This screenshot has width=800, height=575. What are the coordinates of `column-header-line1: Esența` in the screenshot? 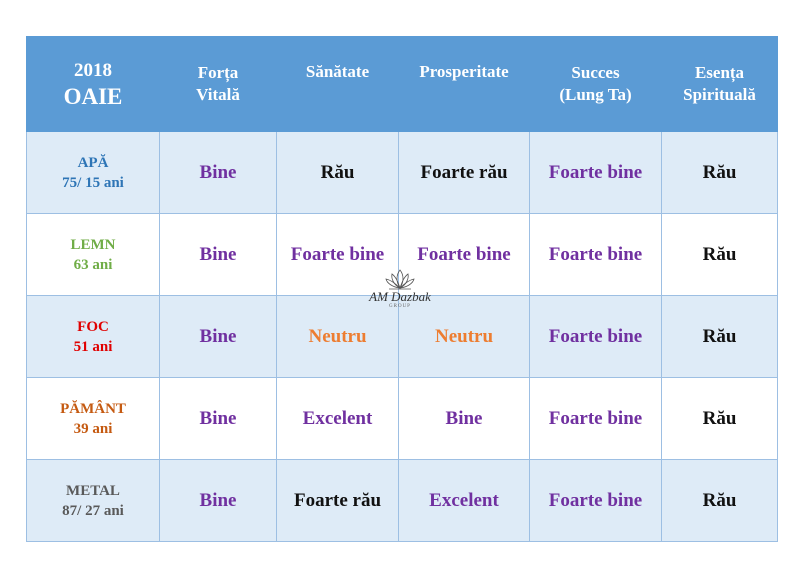 It's located at (719, 72).